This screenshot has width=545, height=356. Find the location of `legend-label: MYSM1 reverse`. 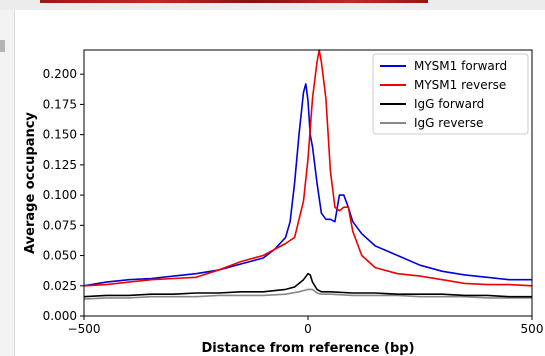

legend-label: MYSM1 reverse is located at coordinates (460, 85).